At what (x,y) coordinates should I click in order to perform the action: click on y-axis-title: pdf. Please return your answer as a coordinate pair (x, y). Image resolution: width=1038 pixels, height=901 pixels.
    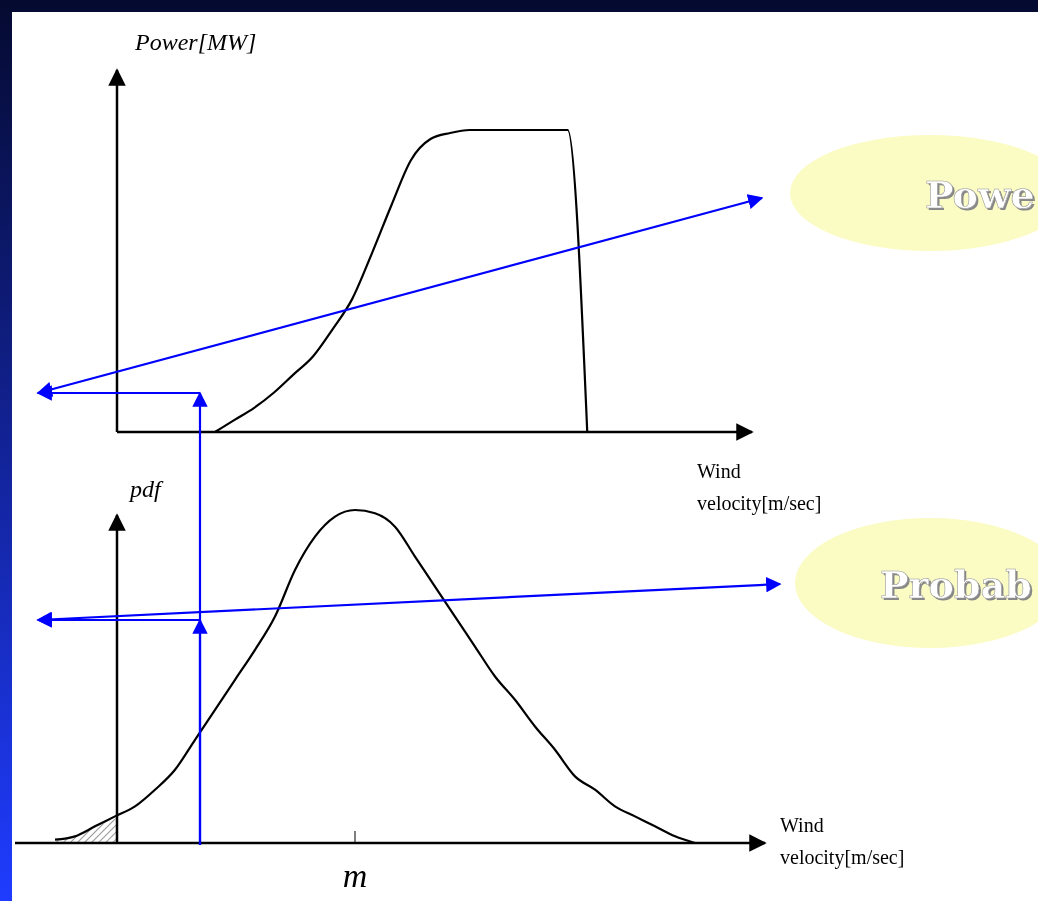
    Looking at the image, I should click on (146, 489).